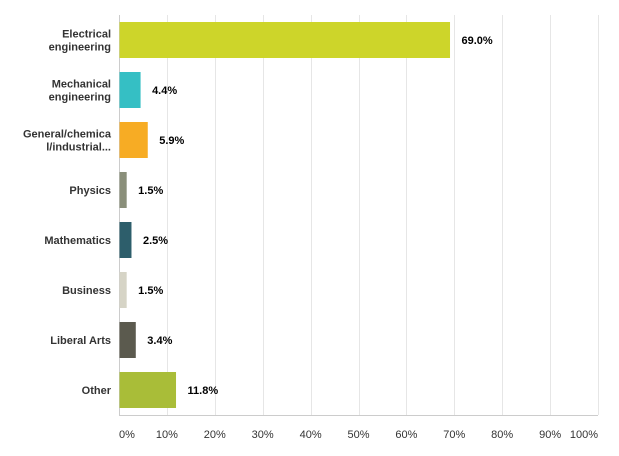 The height and width of the screenshot is (456, 619). I want to click on x-tick-label: 90%, so click(550, 435).